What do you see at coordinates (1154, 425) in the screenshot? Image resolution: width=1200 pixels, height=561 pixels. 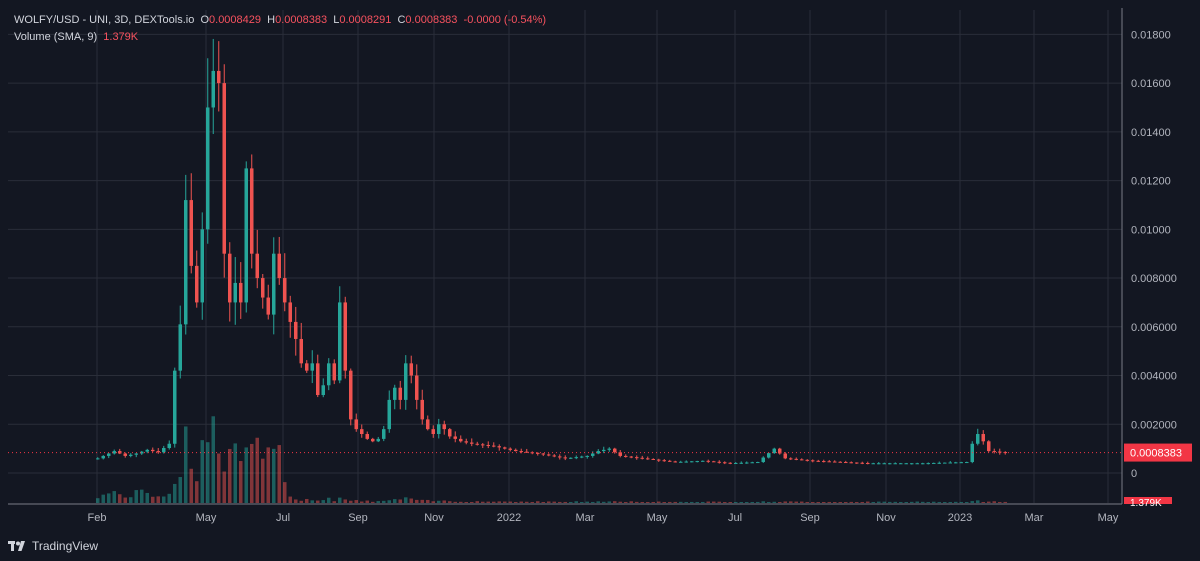 I see `y-tick-label: 0.002000` at bounding box center [1154, 425].